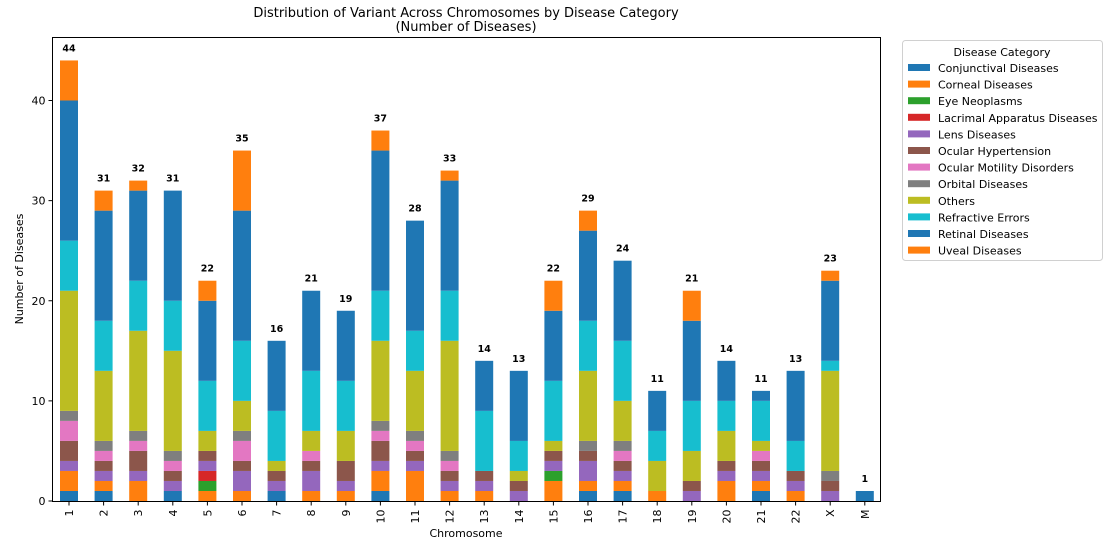 This screenshot has width=1110, height=546. I want to click on bar-segment-3-others, so click(138, 380).